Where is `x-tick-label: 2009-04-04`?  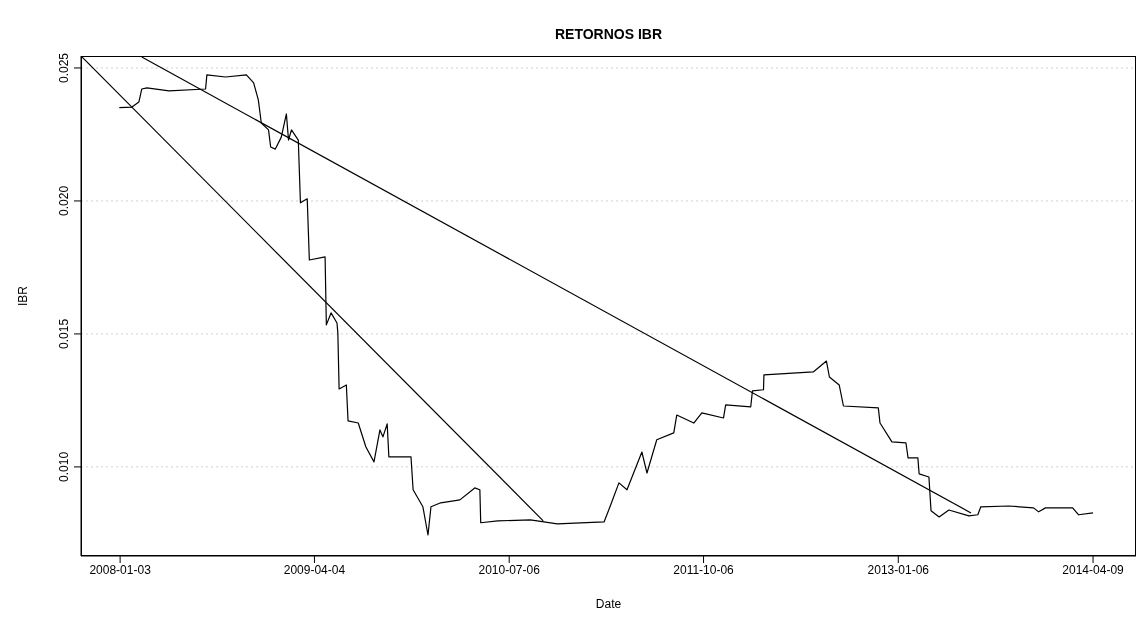 x-tick-label: 2009-04-04 is located at coordinates (314, 569).